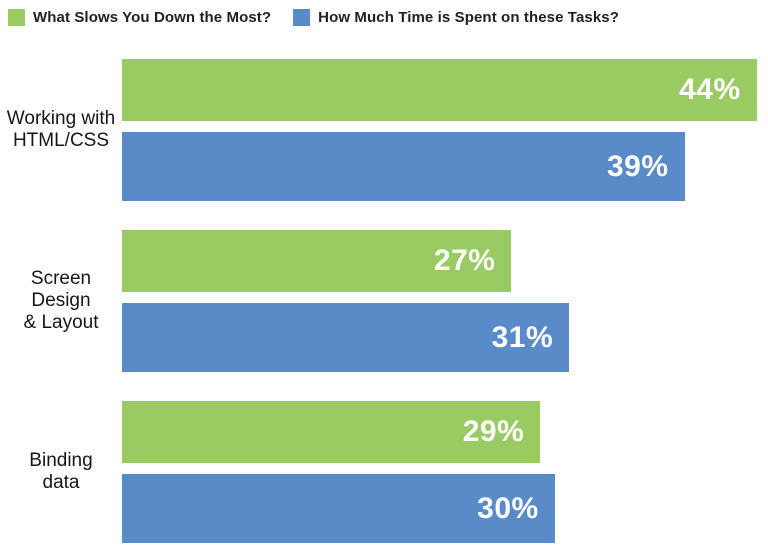 The image size is (768, 549). Describe the element at coordinates (302, 17) in the screenshot. I see `legend-swatch-blue-icon` at that location.